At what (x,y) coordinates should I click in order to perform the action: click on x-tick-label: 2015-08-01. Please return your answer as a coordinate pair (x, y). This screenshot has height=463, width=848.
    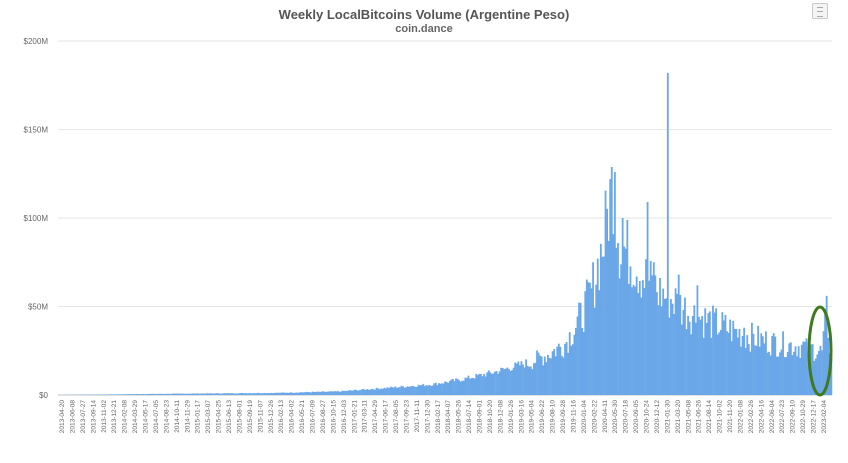
    Looking at the image, I should click on (239, 417).